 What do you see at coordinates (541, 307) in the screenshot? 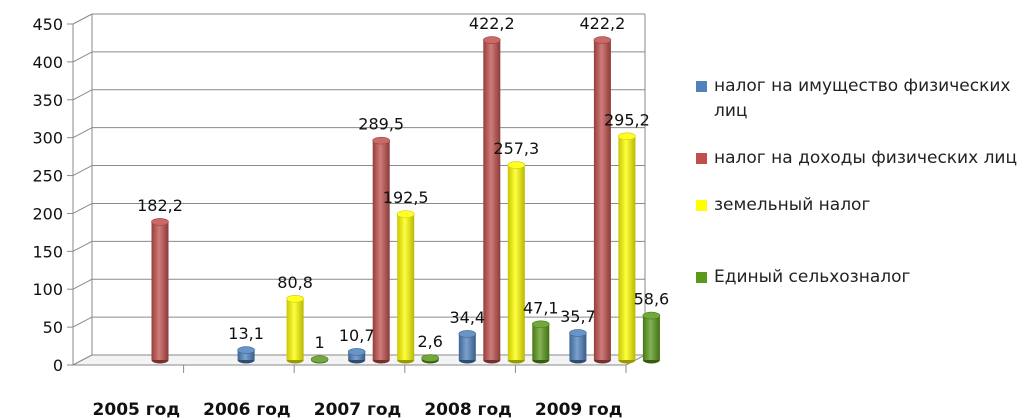
I see `data-label: 47,1` at bounding box center [541, 307].